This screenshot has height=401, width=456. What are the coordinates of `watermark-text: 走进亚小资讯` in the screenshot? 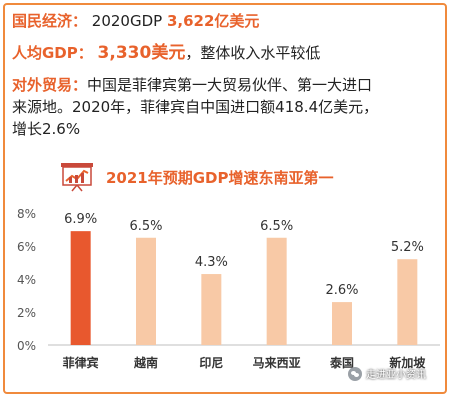 It's located at (396, 375).